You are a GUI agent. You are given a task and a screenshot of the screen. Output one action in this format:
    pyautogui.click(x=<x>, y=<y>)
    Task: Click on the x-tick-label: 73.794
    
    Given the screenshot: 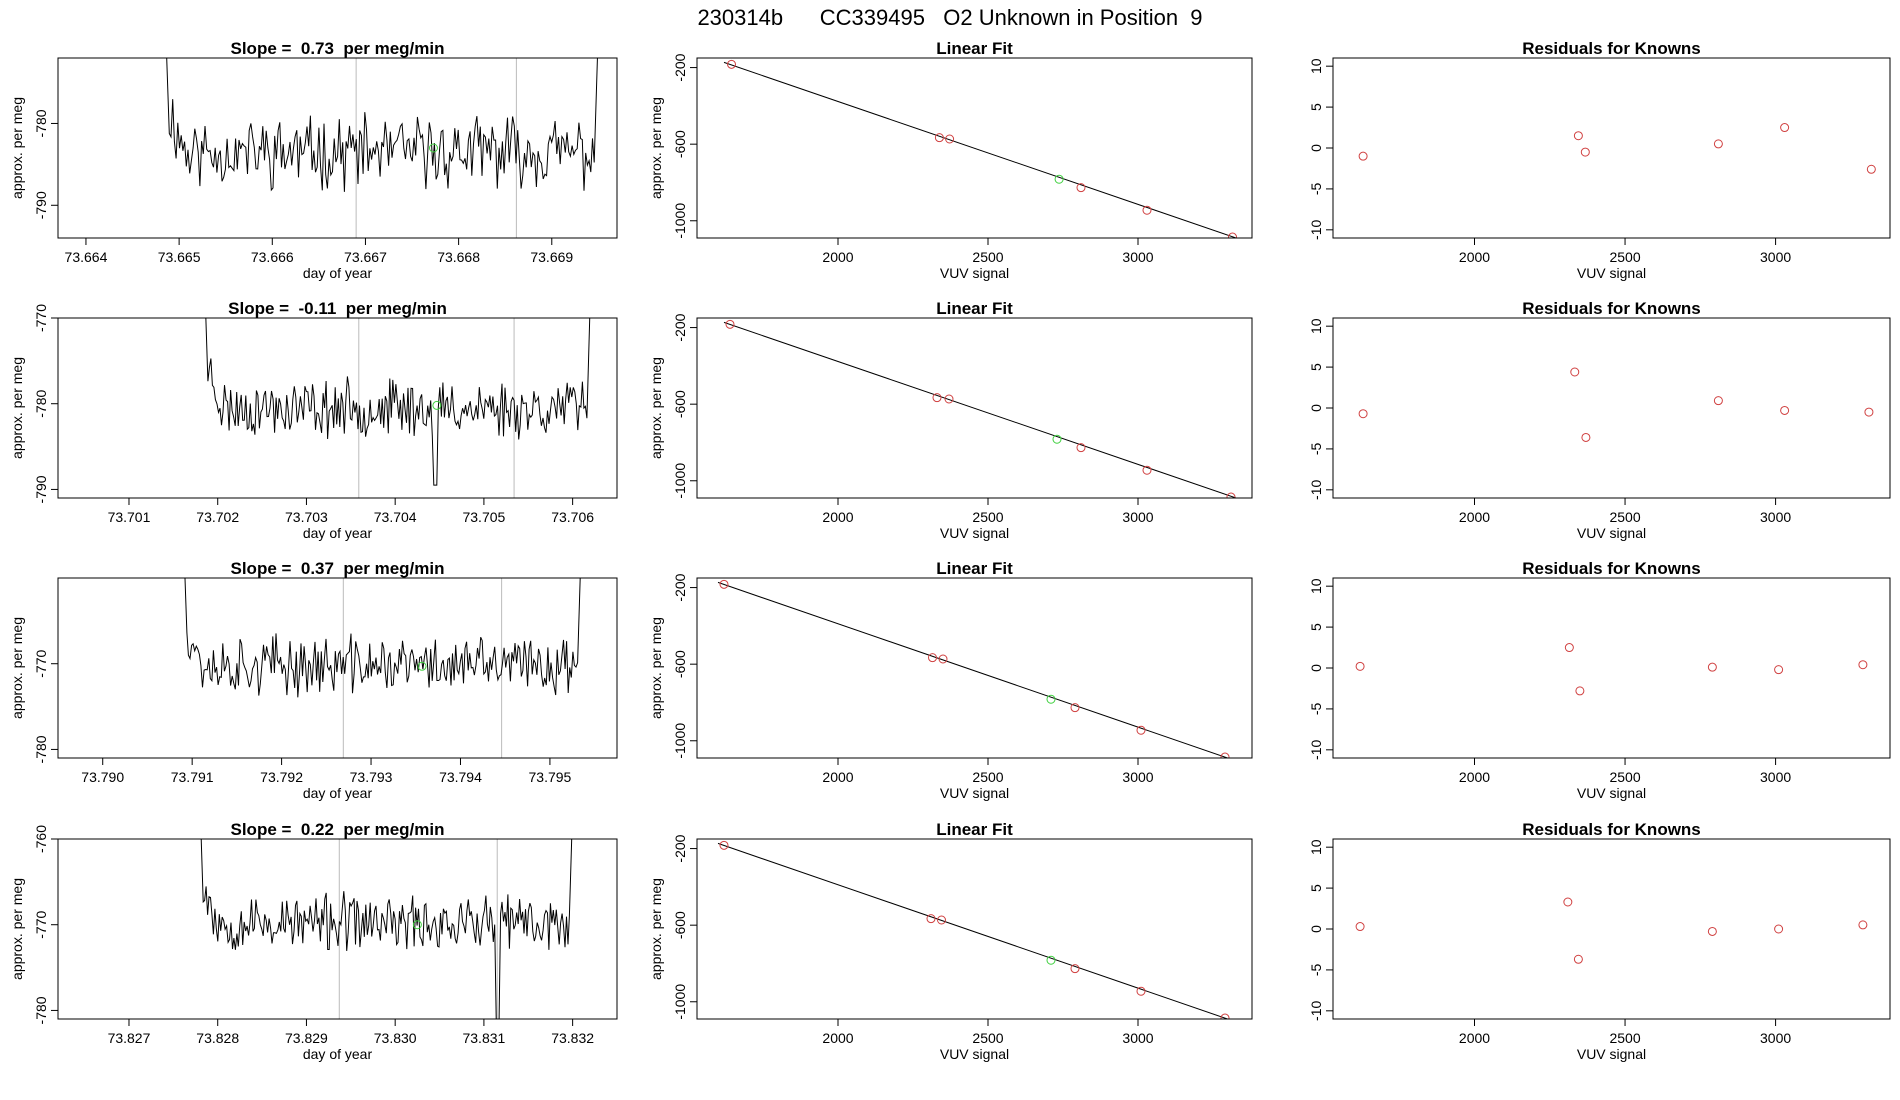 What is the action you would take?
    pyautogui.click(x=460, y=777)
    